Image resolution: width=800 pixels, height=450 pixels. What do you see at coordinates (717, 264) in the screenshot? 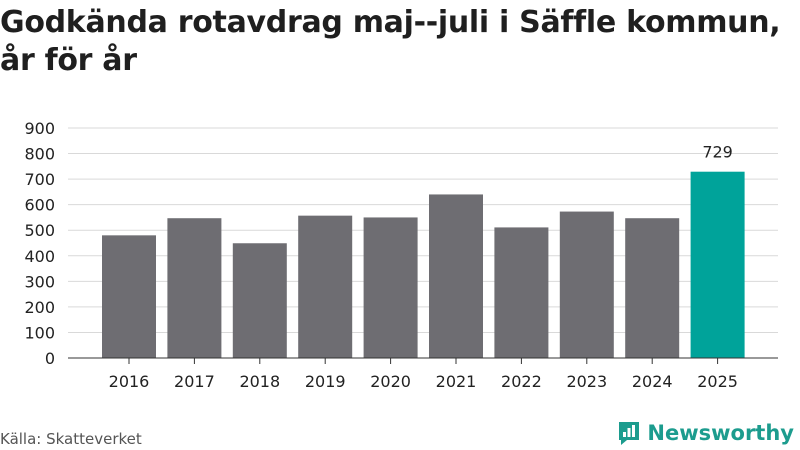
I see `bar-2025` at bounding box center [717, 264].